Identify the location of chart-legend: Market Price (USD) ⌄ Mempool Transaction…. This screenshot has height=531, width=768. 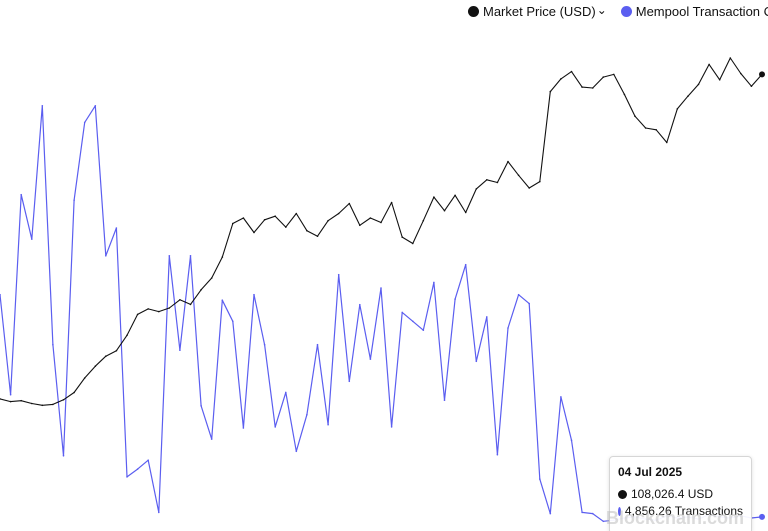
(618, 10).